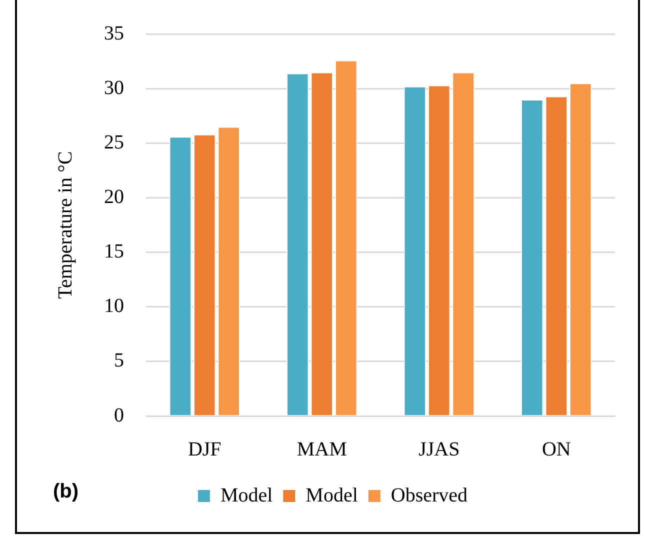  I want to click on y-tick-label: 5, so click(119, 361).